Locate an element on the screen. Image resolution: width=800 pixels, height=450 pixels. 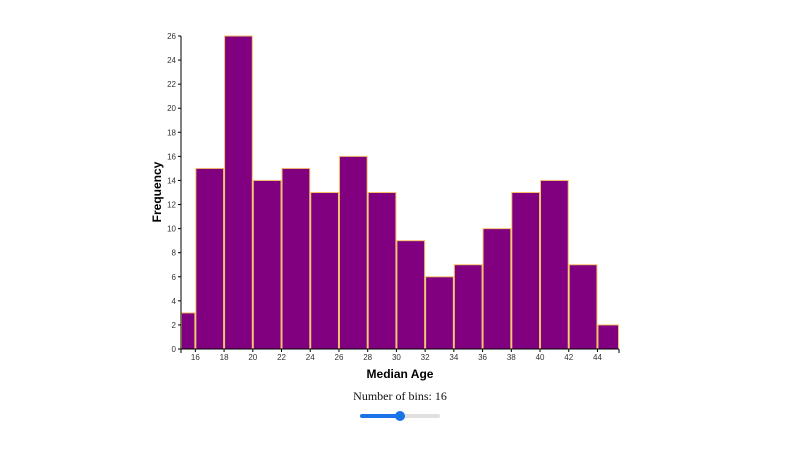
x-tick-label: 18 is located at coordinates (224, 357).